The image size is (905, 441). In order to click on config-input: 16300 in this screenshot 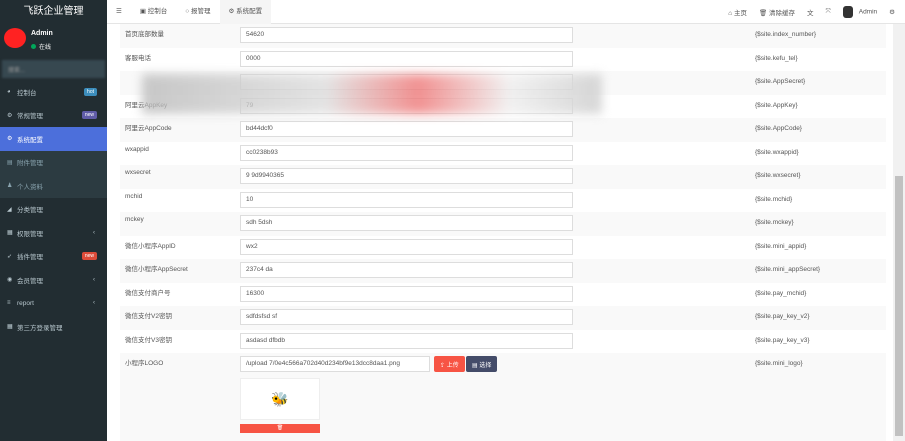, I will do `click(406, 293)`.